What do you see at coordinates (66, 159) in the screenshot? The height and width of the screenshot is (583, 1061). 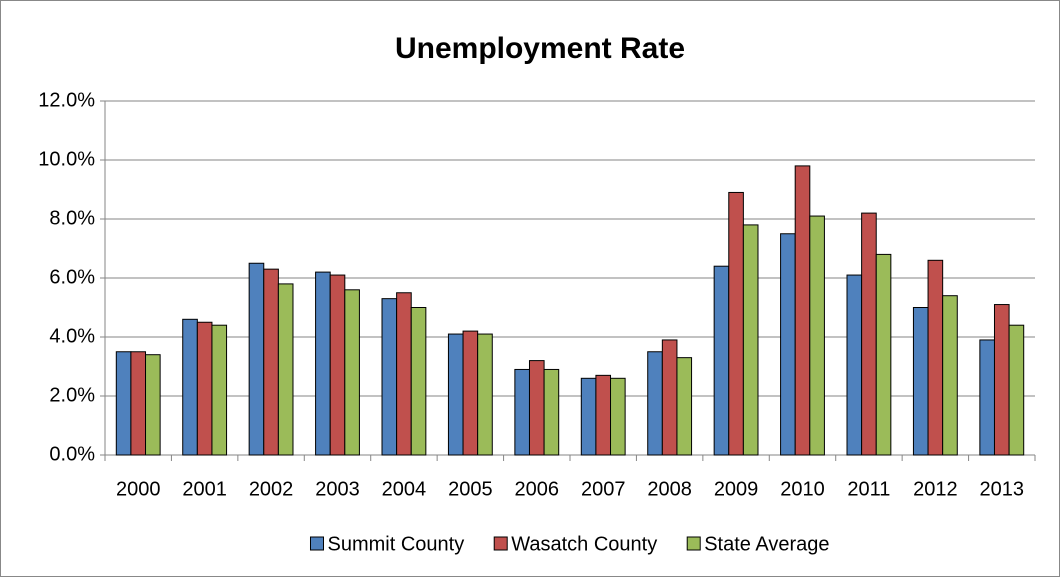 I see `y-tick-label: 10.0%` at bounding box center [66, 159].